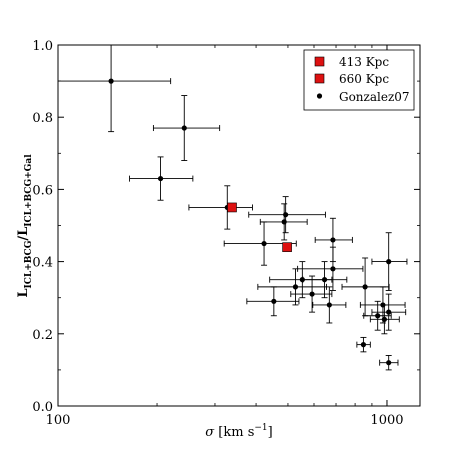 The height and width of the screenshot is (451, 468). What do you see at coordinates (260, 428) in the screenshot?
I see `x-axis-label-exponent: −1` at bounding box center [260, 428].